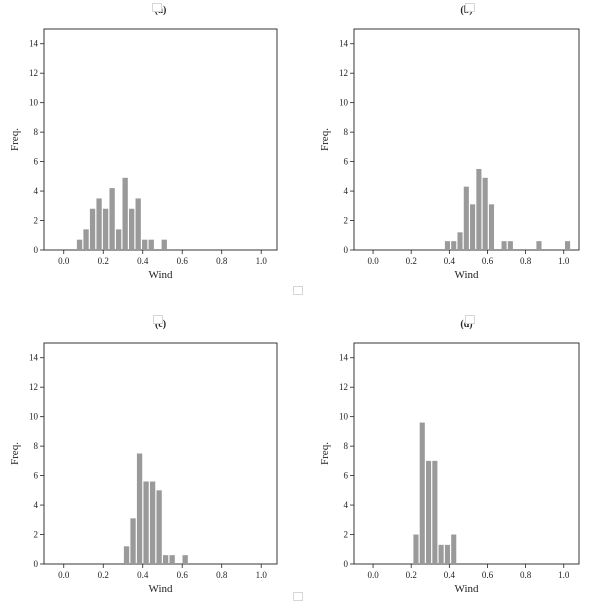 The image size is (600, 601). What do you see at coordinates (36, 535) in the screenshot?
I see `panel-c-ytick-label-1: 2` at bounding box center [36, 535].